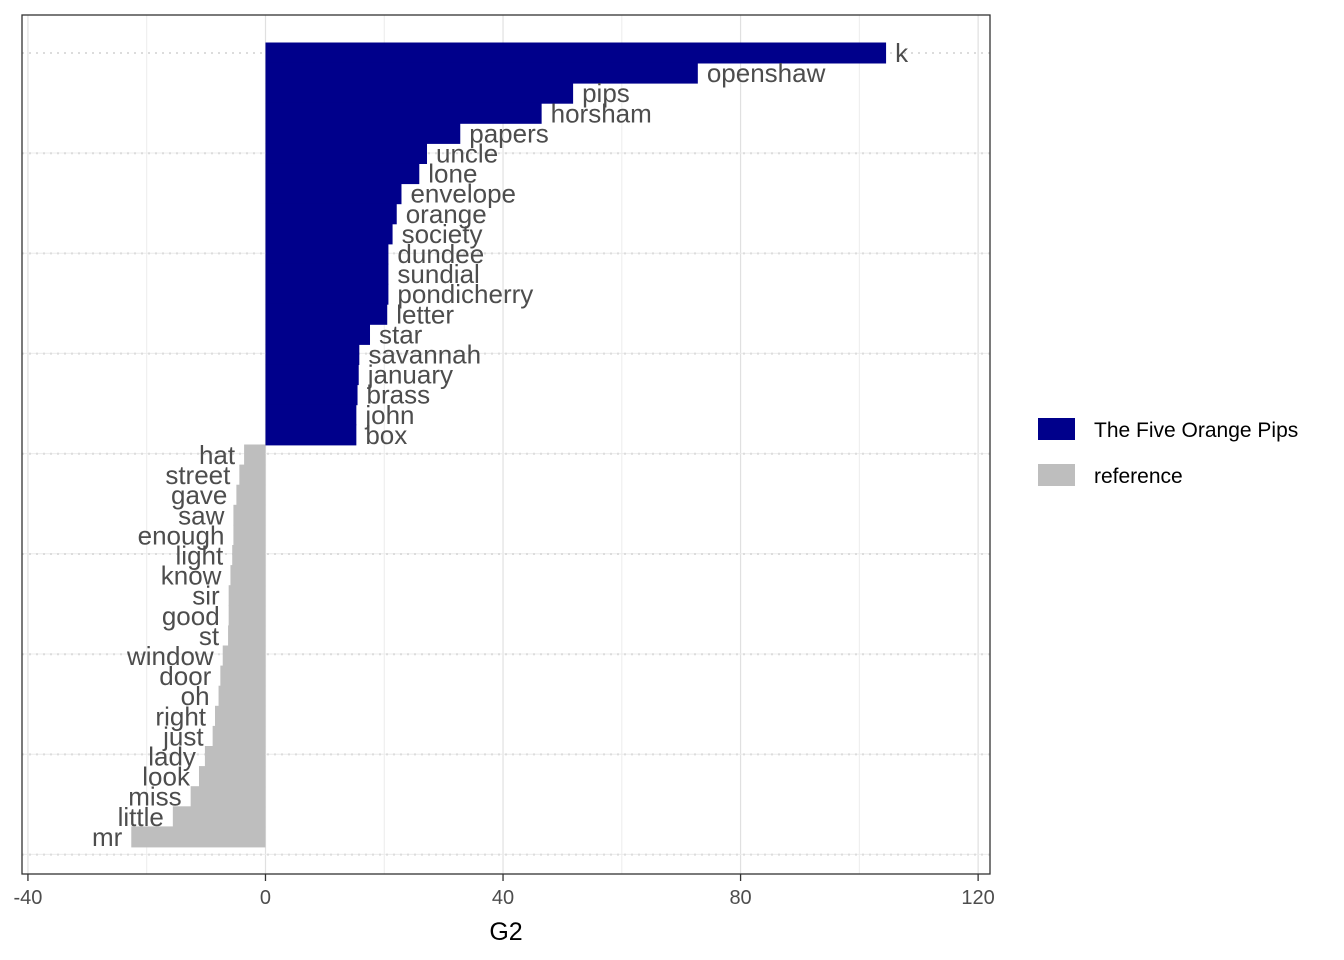 The image size is (1344, 960). Describe the element at coordinates (442, 234) in the screenshot. I see `bar-label: society` at that location.